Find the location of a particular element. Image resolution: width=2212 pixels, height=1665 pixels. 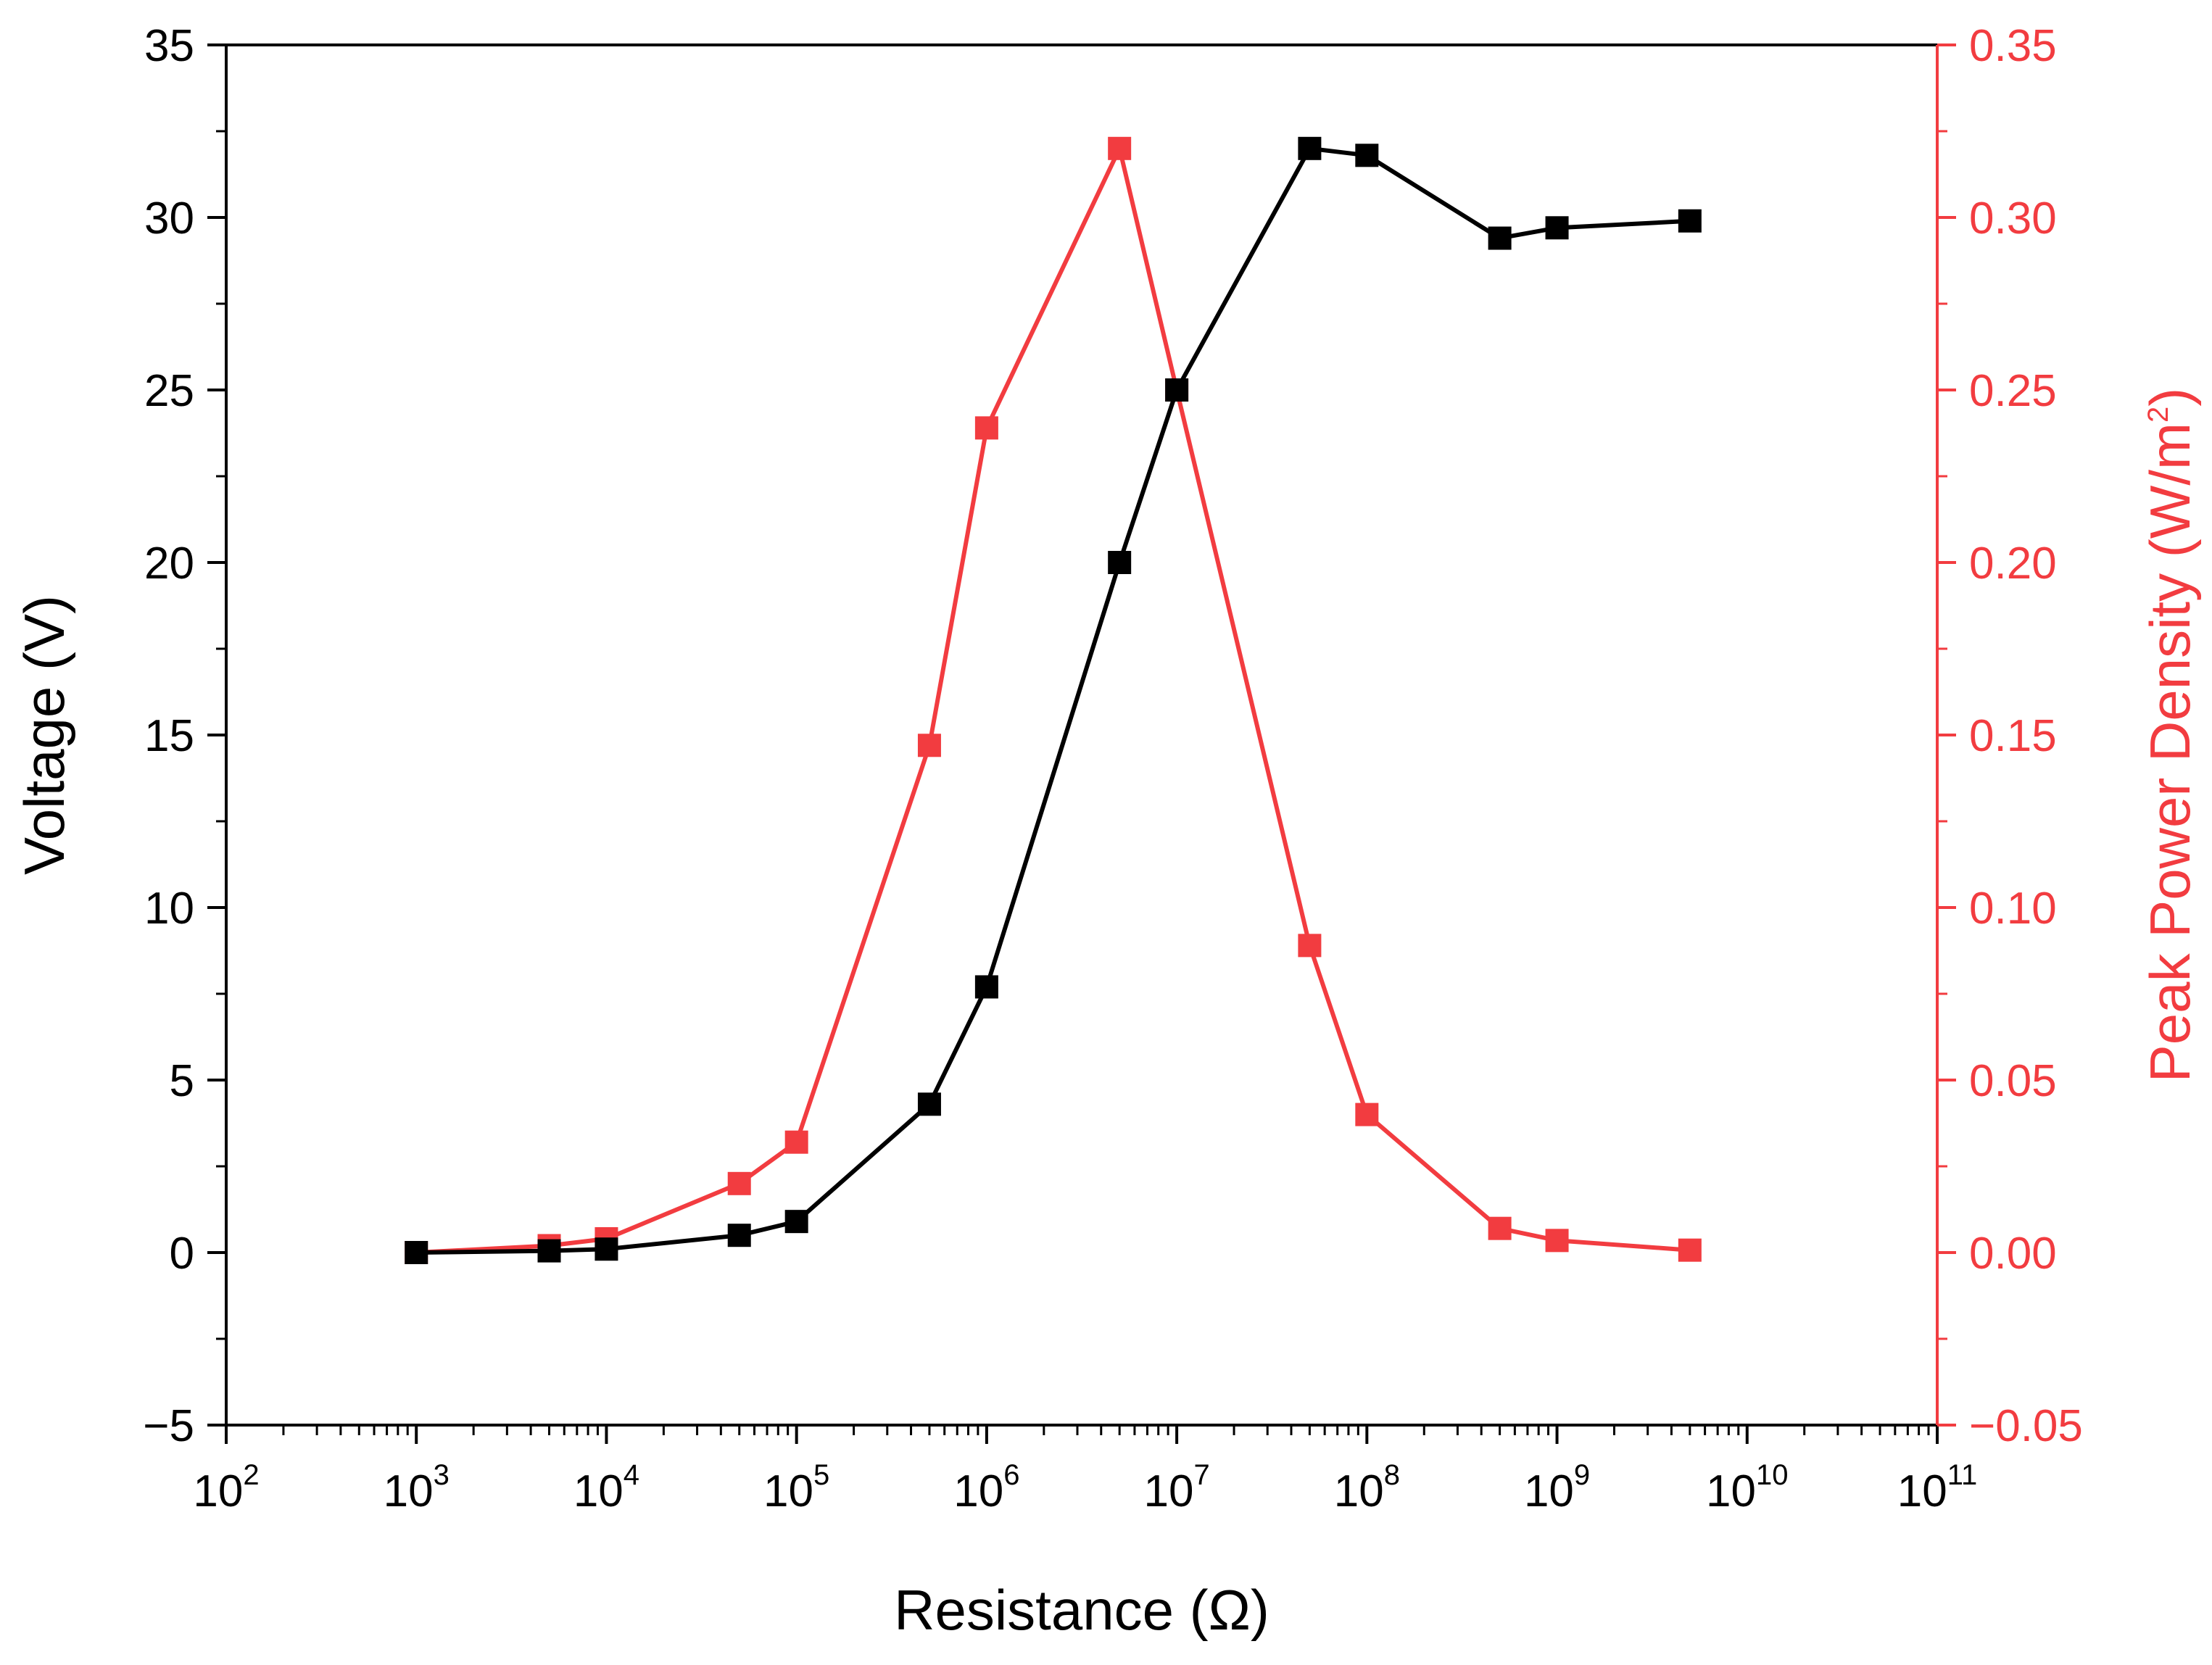

y-right-title-main: Peak Power Density (W/m is located at coordinates (2170, 752).